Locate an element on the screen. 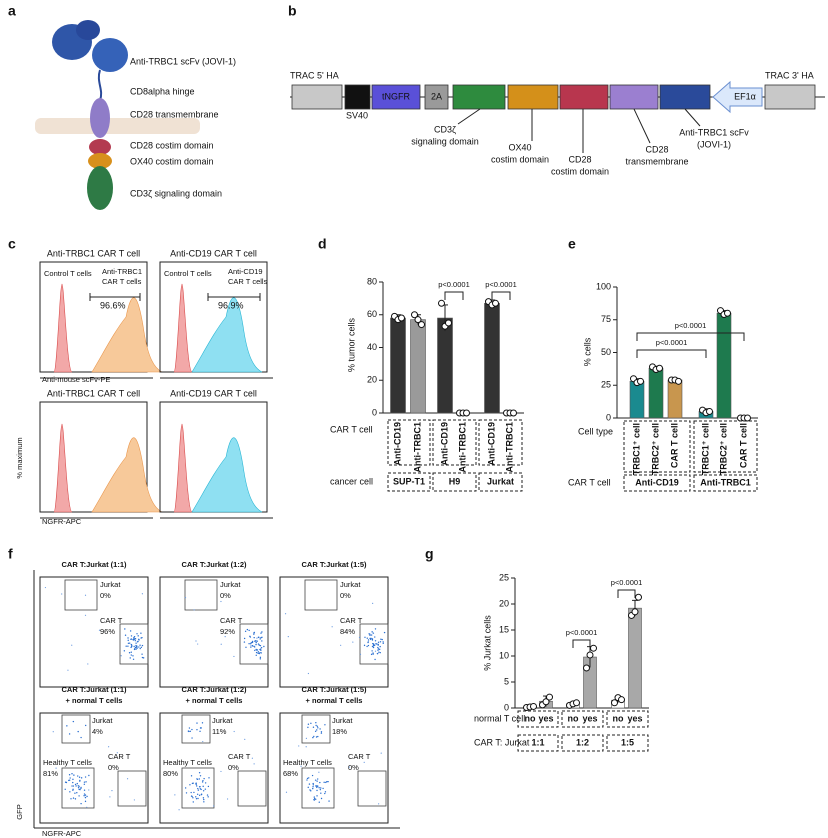 This screenshot has width=828, height=838. callout-label: transmembrane is located at coordinates (656, 161).